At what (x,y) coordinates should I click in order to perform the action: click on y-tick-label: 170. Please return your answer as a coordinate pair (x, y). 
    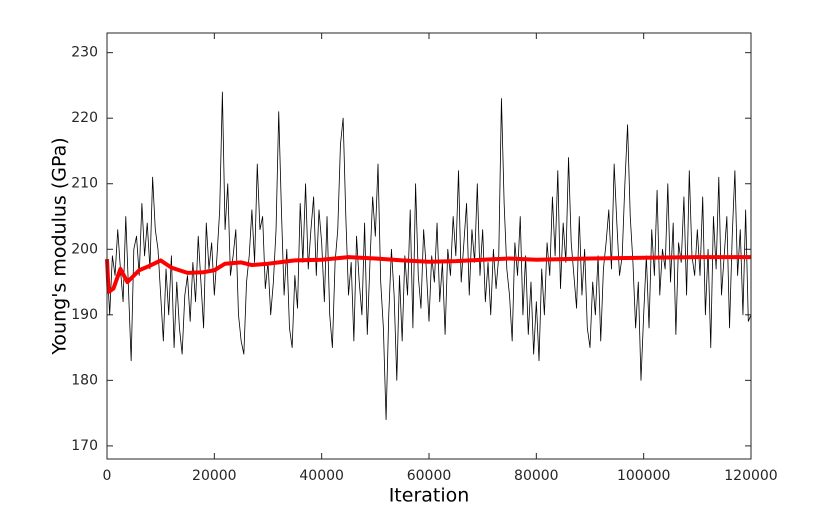
    Looking at the image, I should click on (84, 446).